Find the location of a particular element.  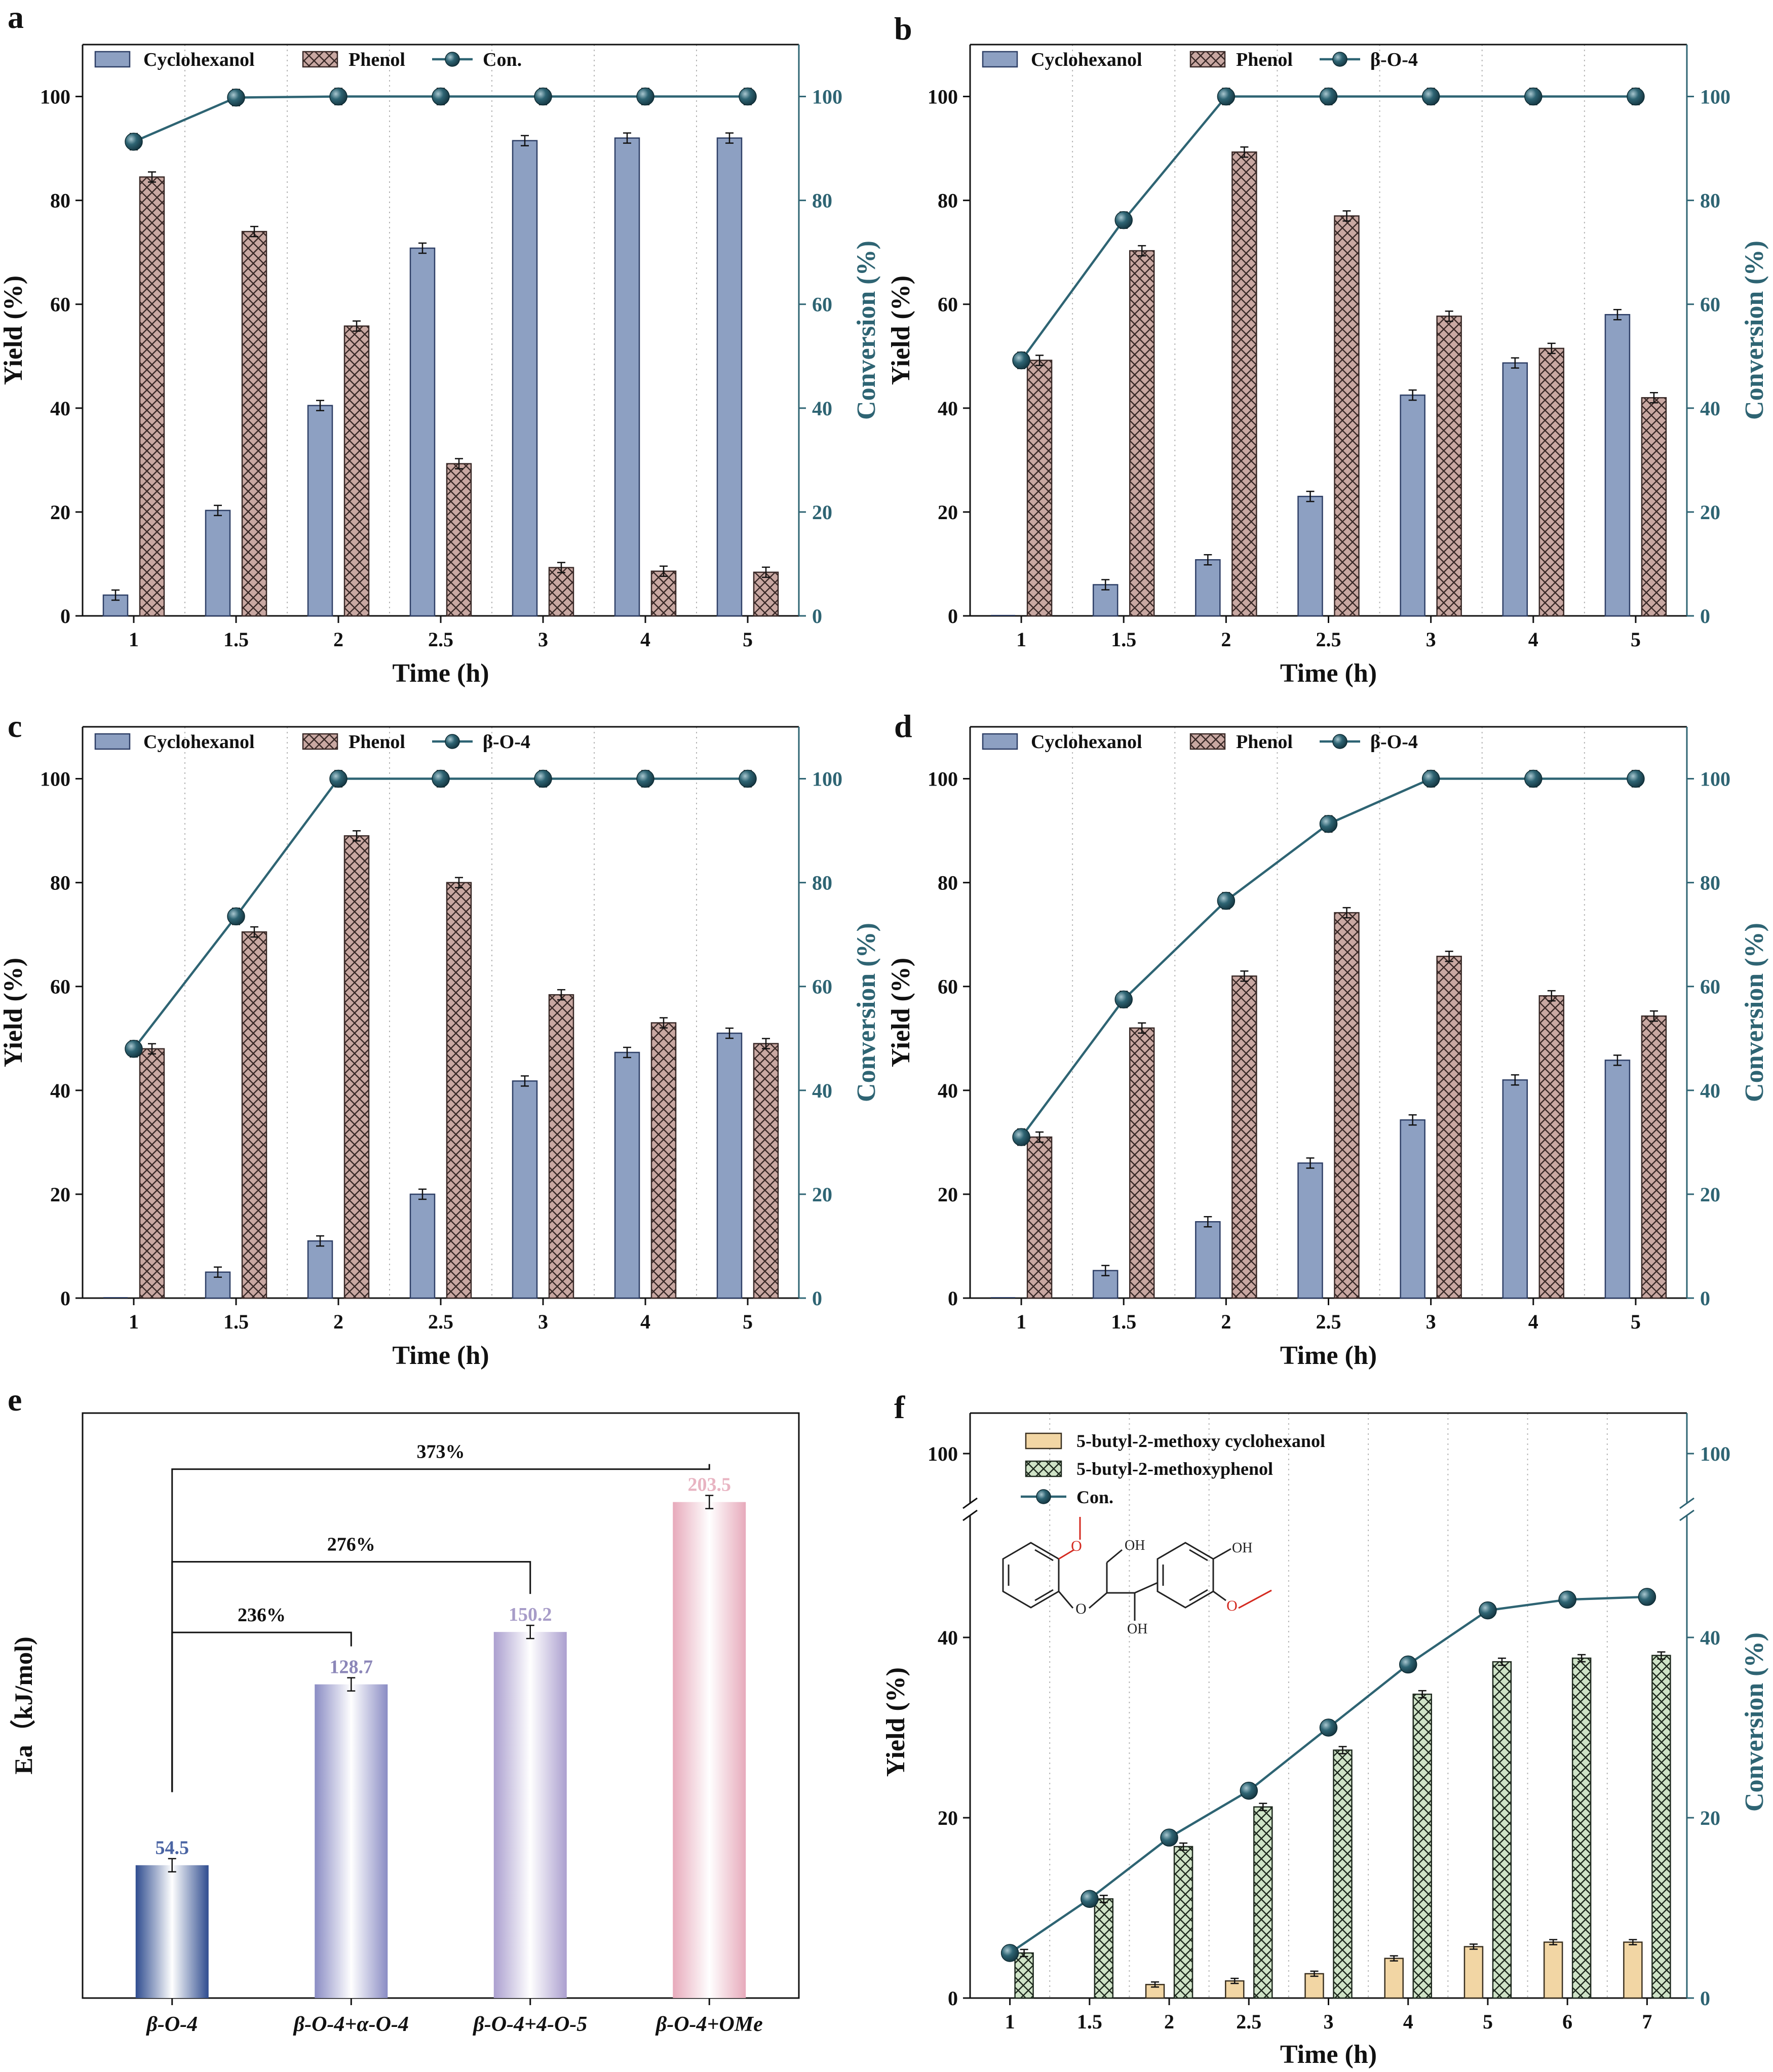

panel-label: f is located at coordinates (899, 1407).